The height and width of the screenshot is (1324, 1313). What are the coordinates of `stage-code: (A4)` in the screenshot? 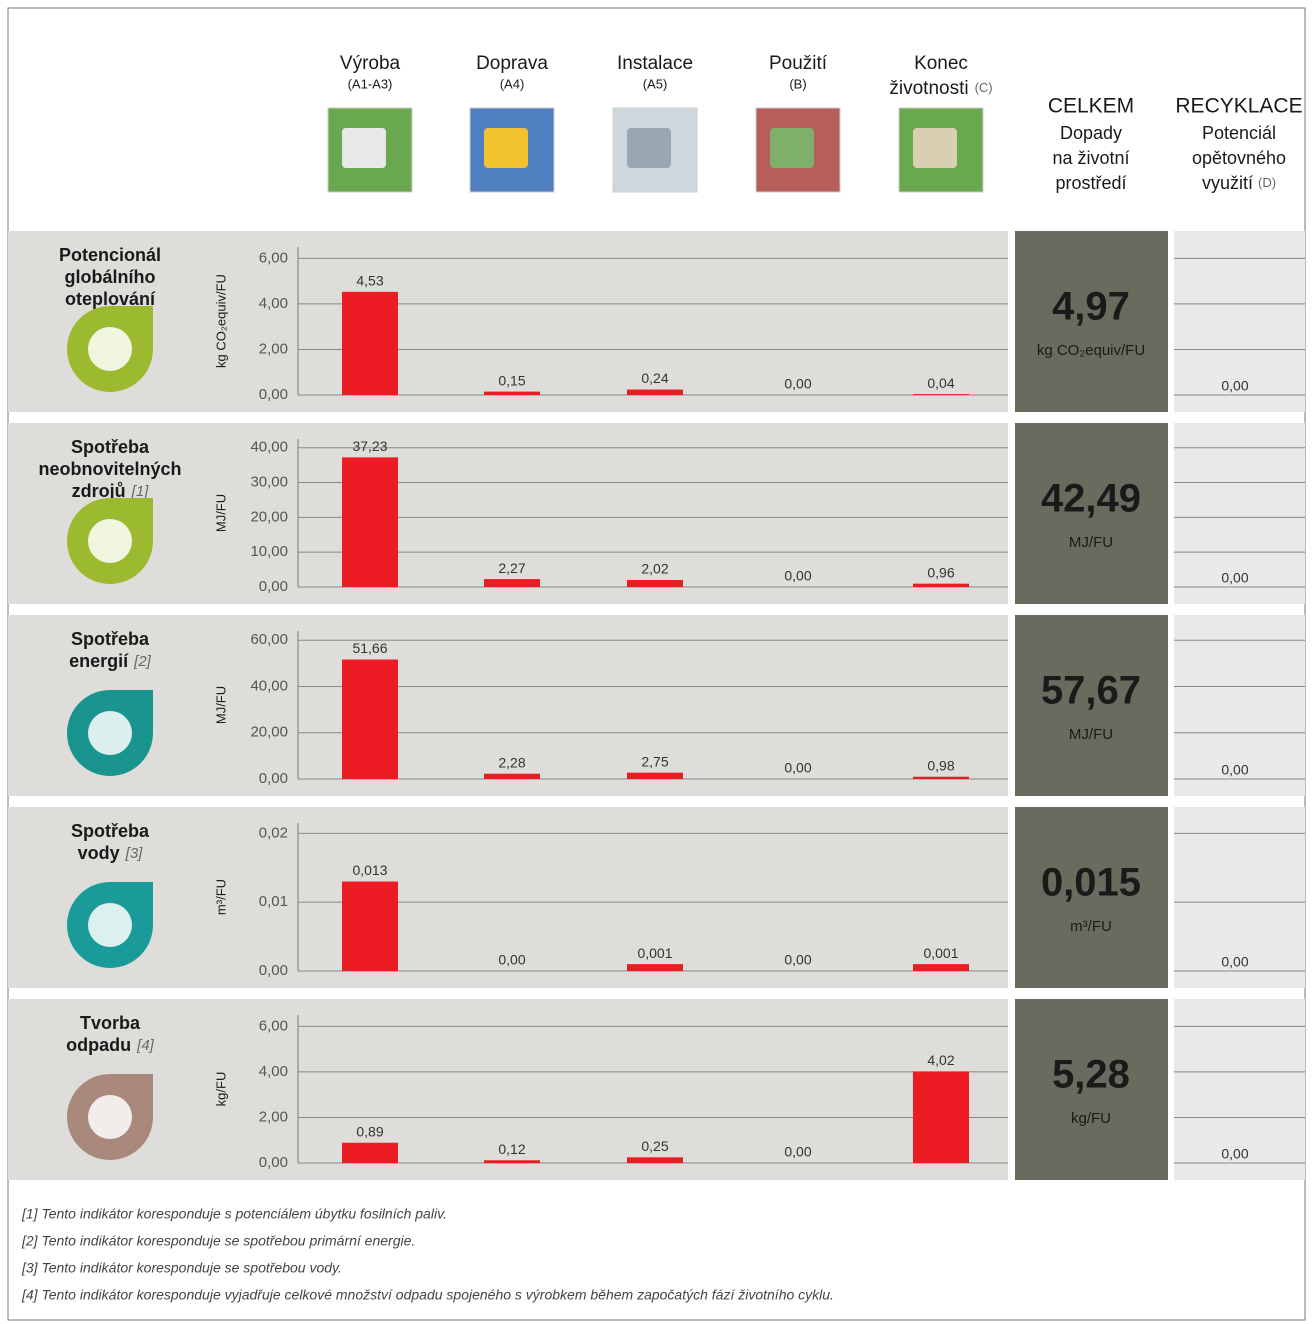 It's located at (512, 83).